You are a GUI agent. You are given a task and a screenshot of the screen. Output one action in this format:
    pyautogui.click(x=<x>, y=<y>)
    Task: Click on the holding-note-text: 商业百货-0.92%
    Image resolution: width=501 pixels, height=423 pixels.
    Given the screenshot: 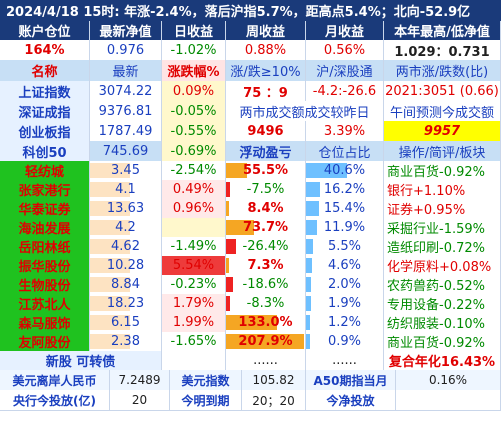 What is the action you would take?
    pyautogui.click(x=436, y=172)
    